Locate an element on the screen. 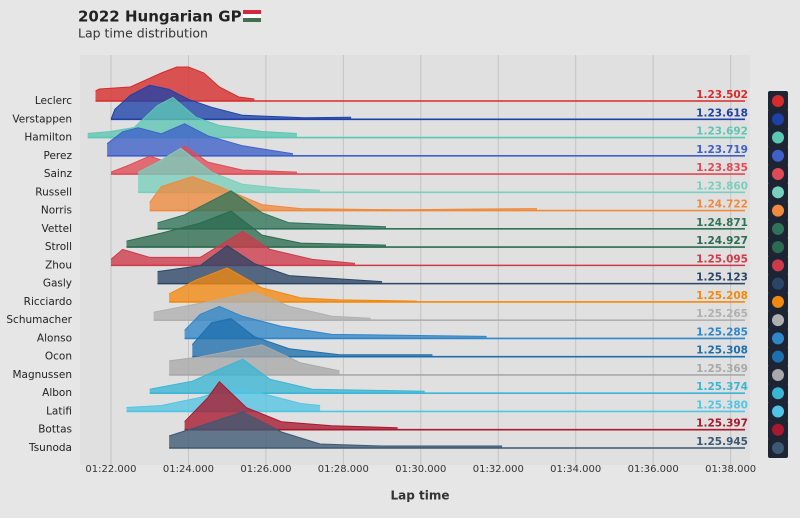 The height and width of the screenshot is (518, 800). row-label: Leclerc is located at coordinates (53, 101).